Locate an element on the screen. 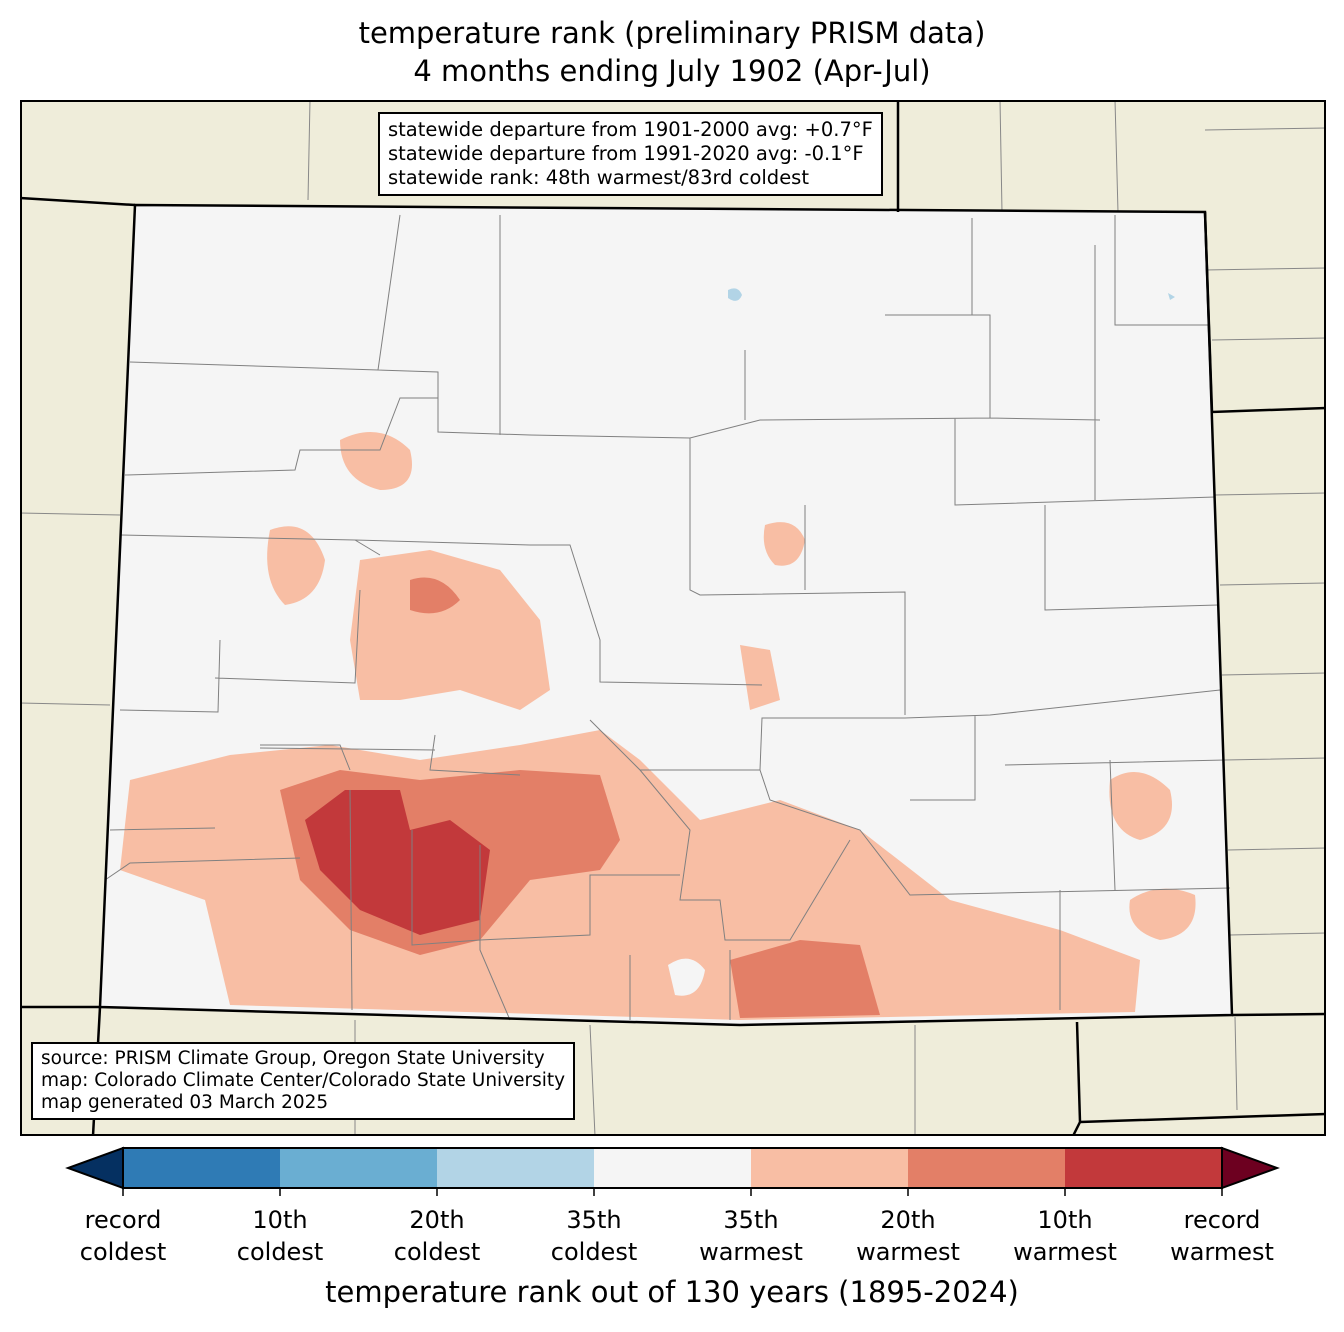 The width and height of the screenshot is (1344, 1332). map-title-line2: 4 months ending July 1902 (Apr-Jul) is located at coordinates (672, 71).